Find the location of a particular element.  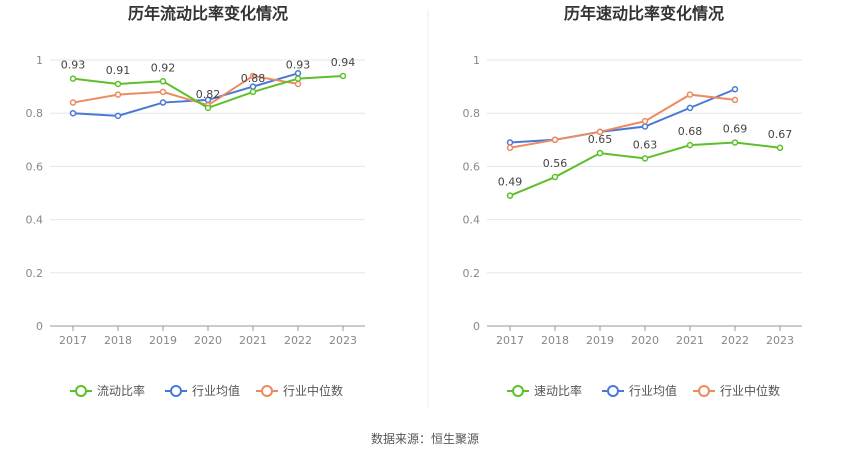

data-labels: 0.49 0.56 0.65 0.63 0.68 0.69 0.67 is located at coordinates (645, 155).